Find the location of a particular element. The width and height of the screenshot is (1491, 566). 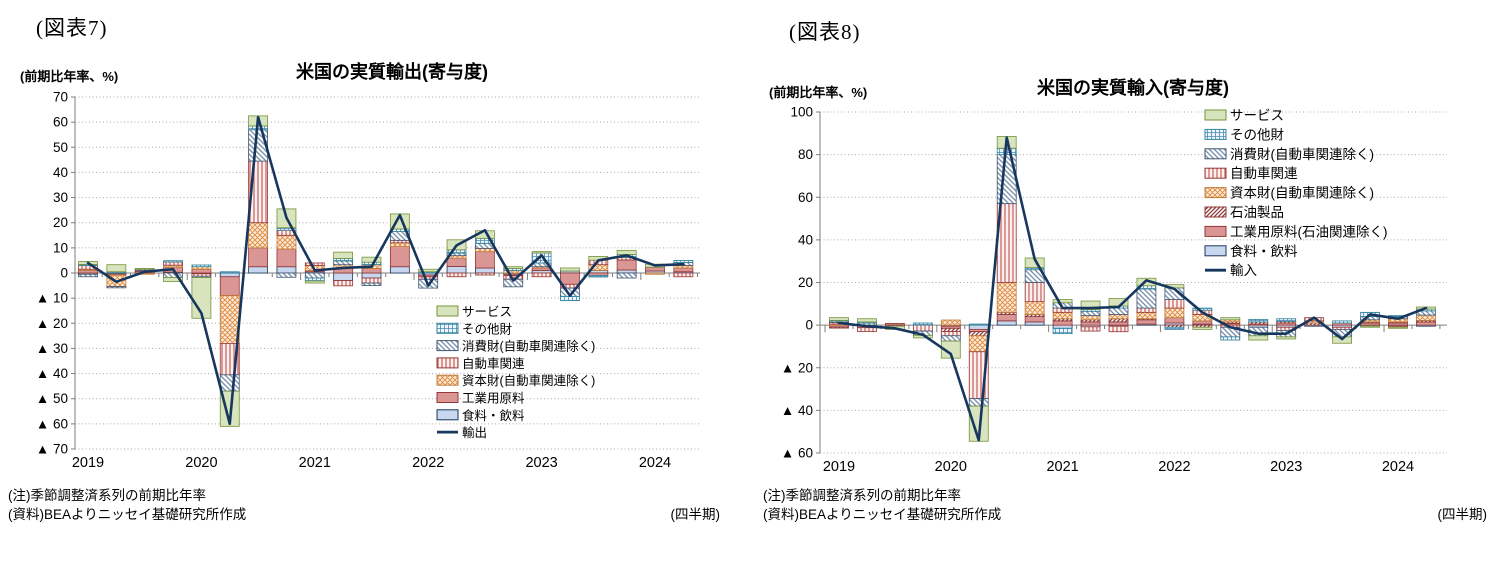

figure8-note-source: (資料)BEAよりニッセイ基礎研究所作成 is located at coordinates (882, 514).